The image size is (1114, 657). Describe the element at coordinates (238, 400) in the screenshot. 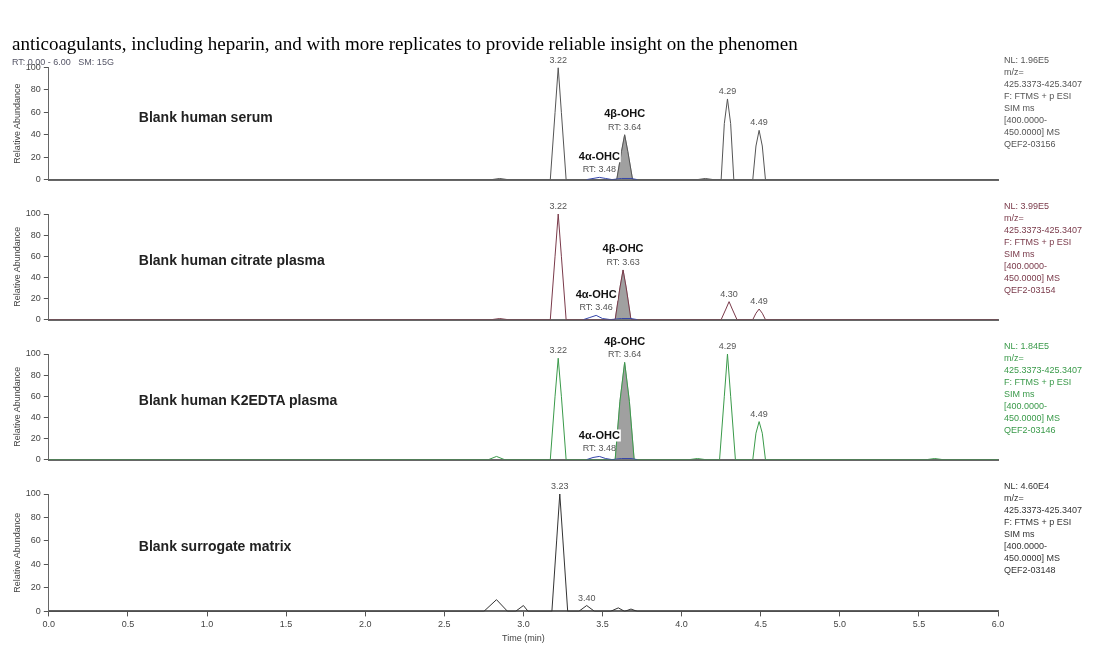

I see `annotation: Blank human K2EDTA plasma` at that location.